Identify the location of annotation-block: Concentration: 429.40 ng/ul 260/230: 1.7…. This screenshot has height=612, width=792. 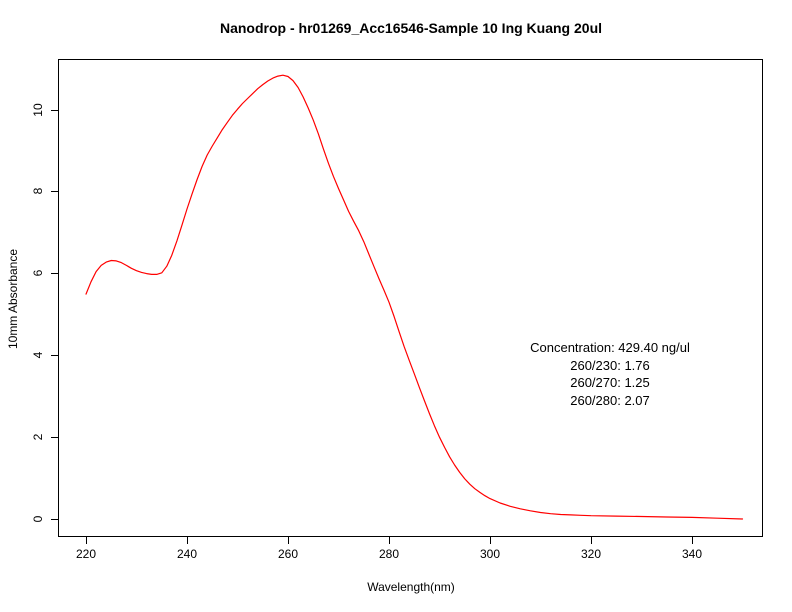
(610, 374).